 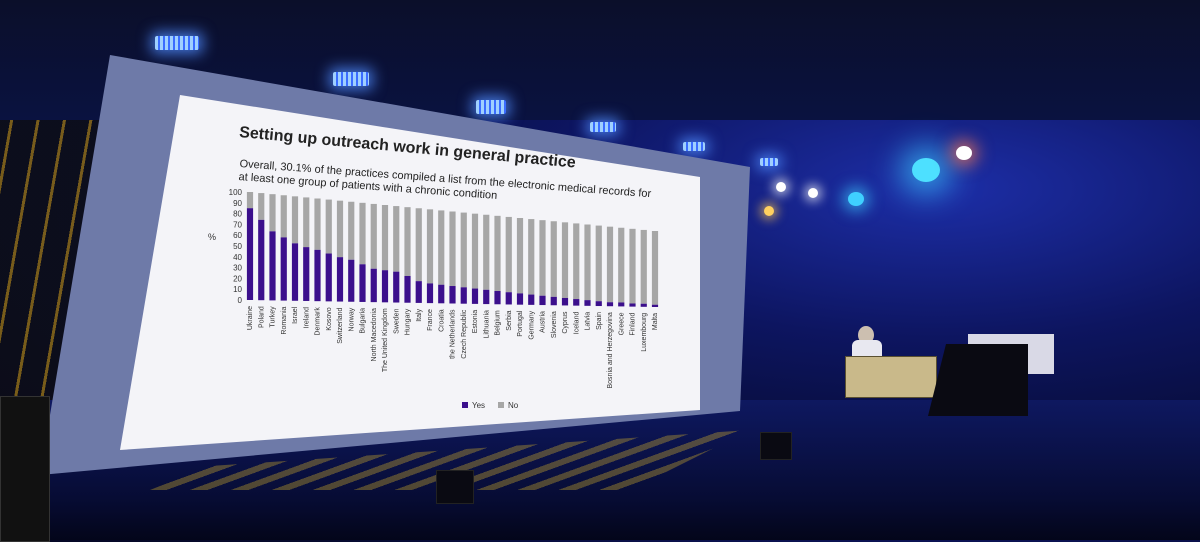 What do you see at coordinates (513, 405) in the screenshot?
I see `legend-label-no: No` at bounding box center [513, 405].